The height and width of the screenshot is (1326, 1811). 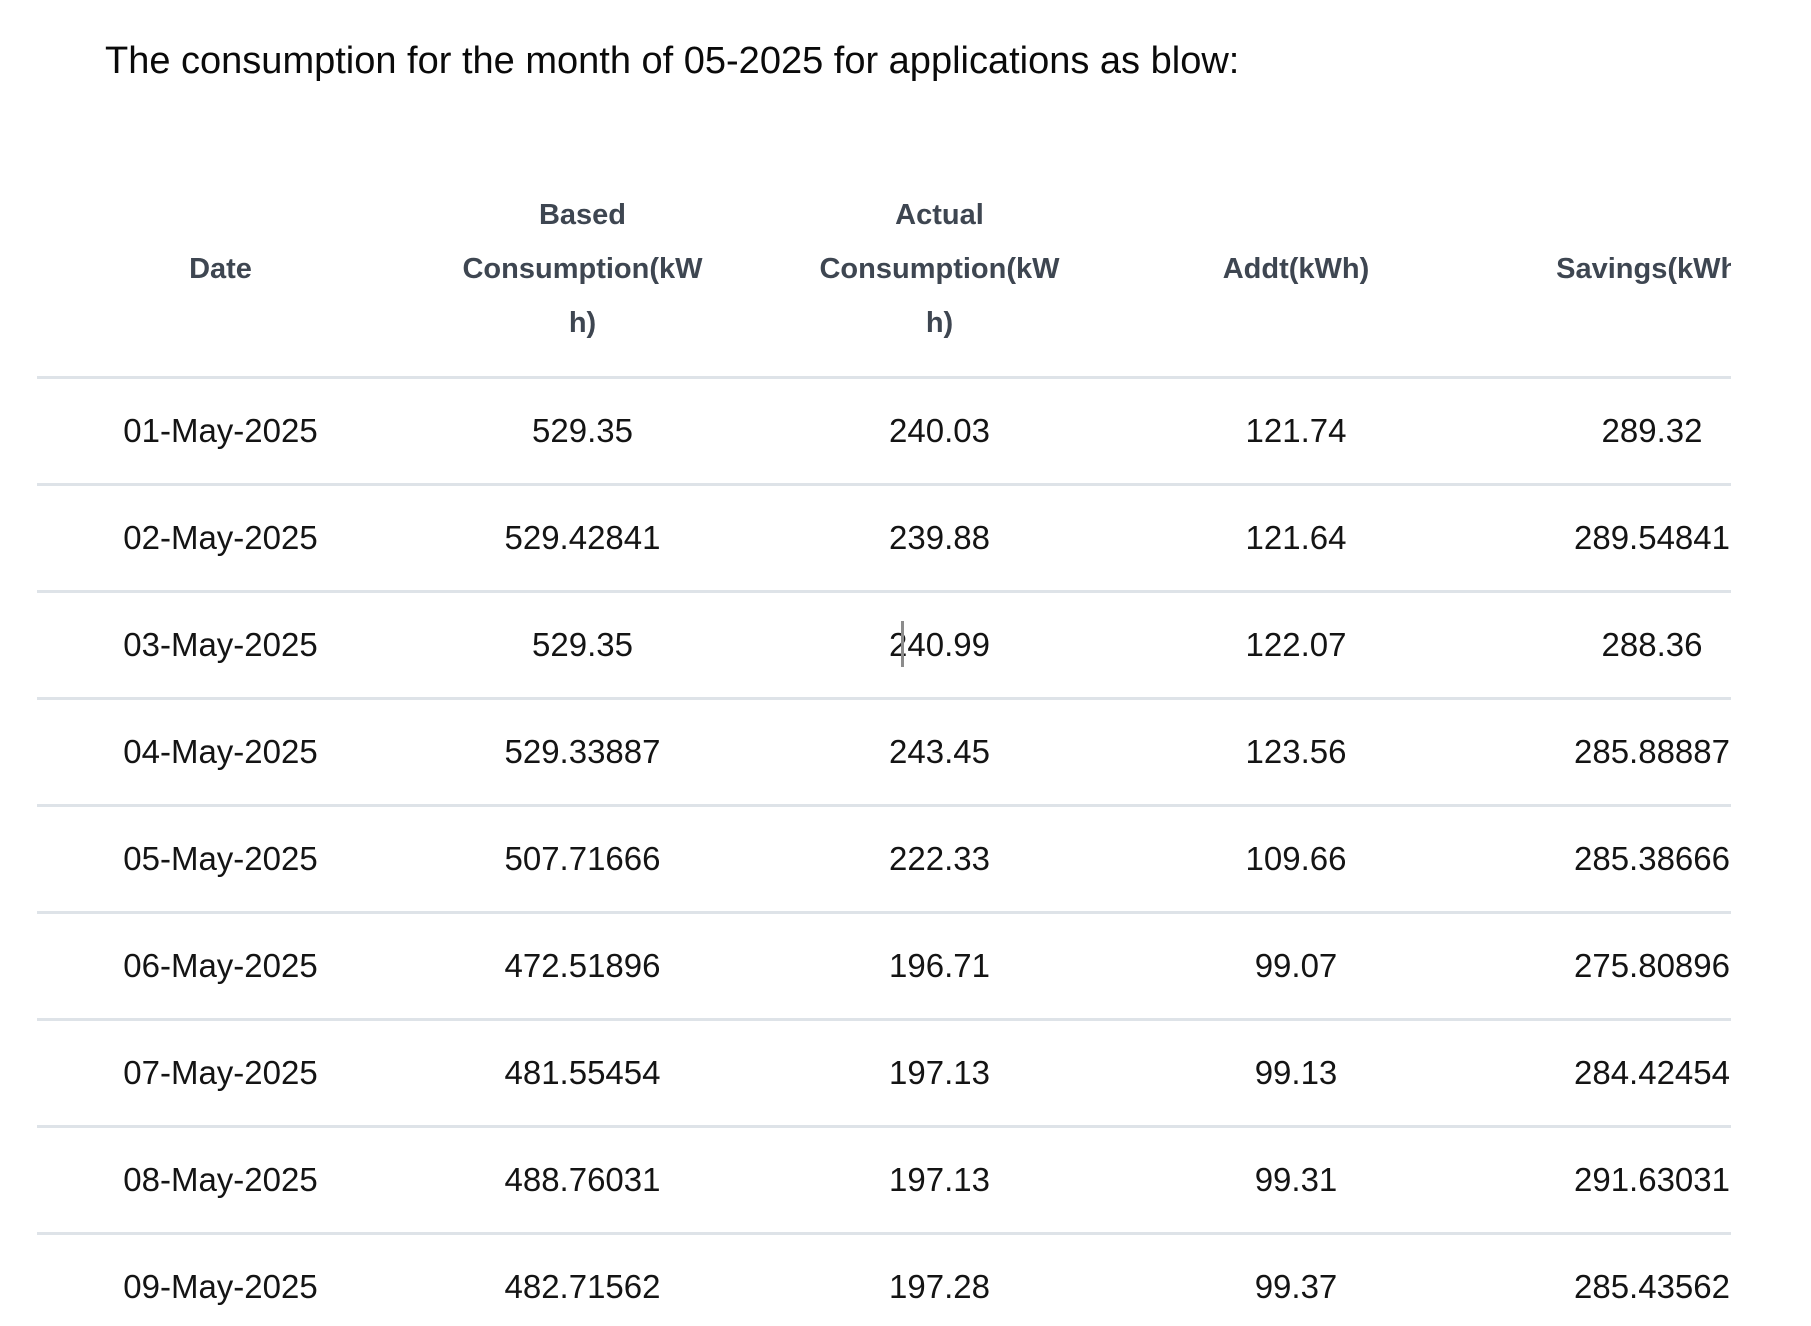 What do you see at coordinates (582, 270) in the screenshot?
I see `column-header-based: Based Consumption(kW h)` at bounding box center [582, 270].